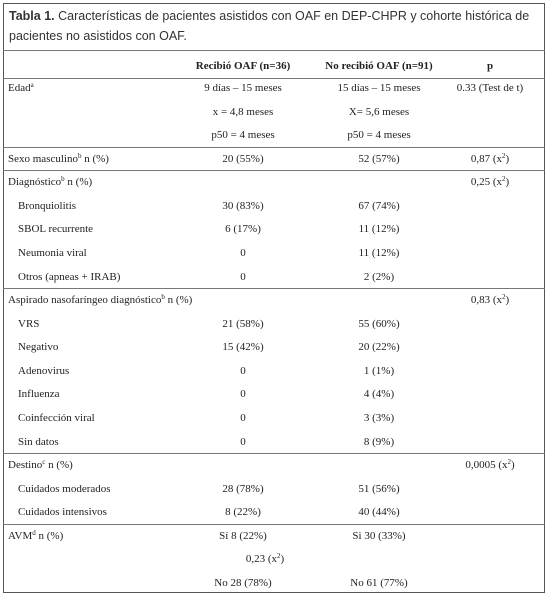 This screenshot has height=596, width=548. What do you see at coordinates (379, 88) in the screenshot?
I see `cell: 15 días – 15 meses` at bounding box center [379, 88].